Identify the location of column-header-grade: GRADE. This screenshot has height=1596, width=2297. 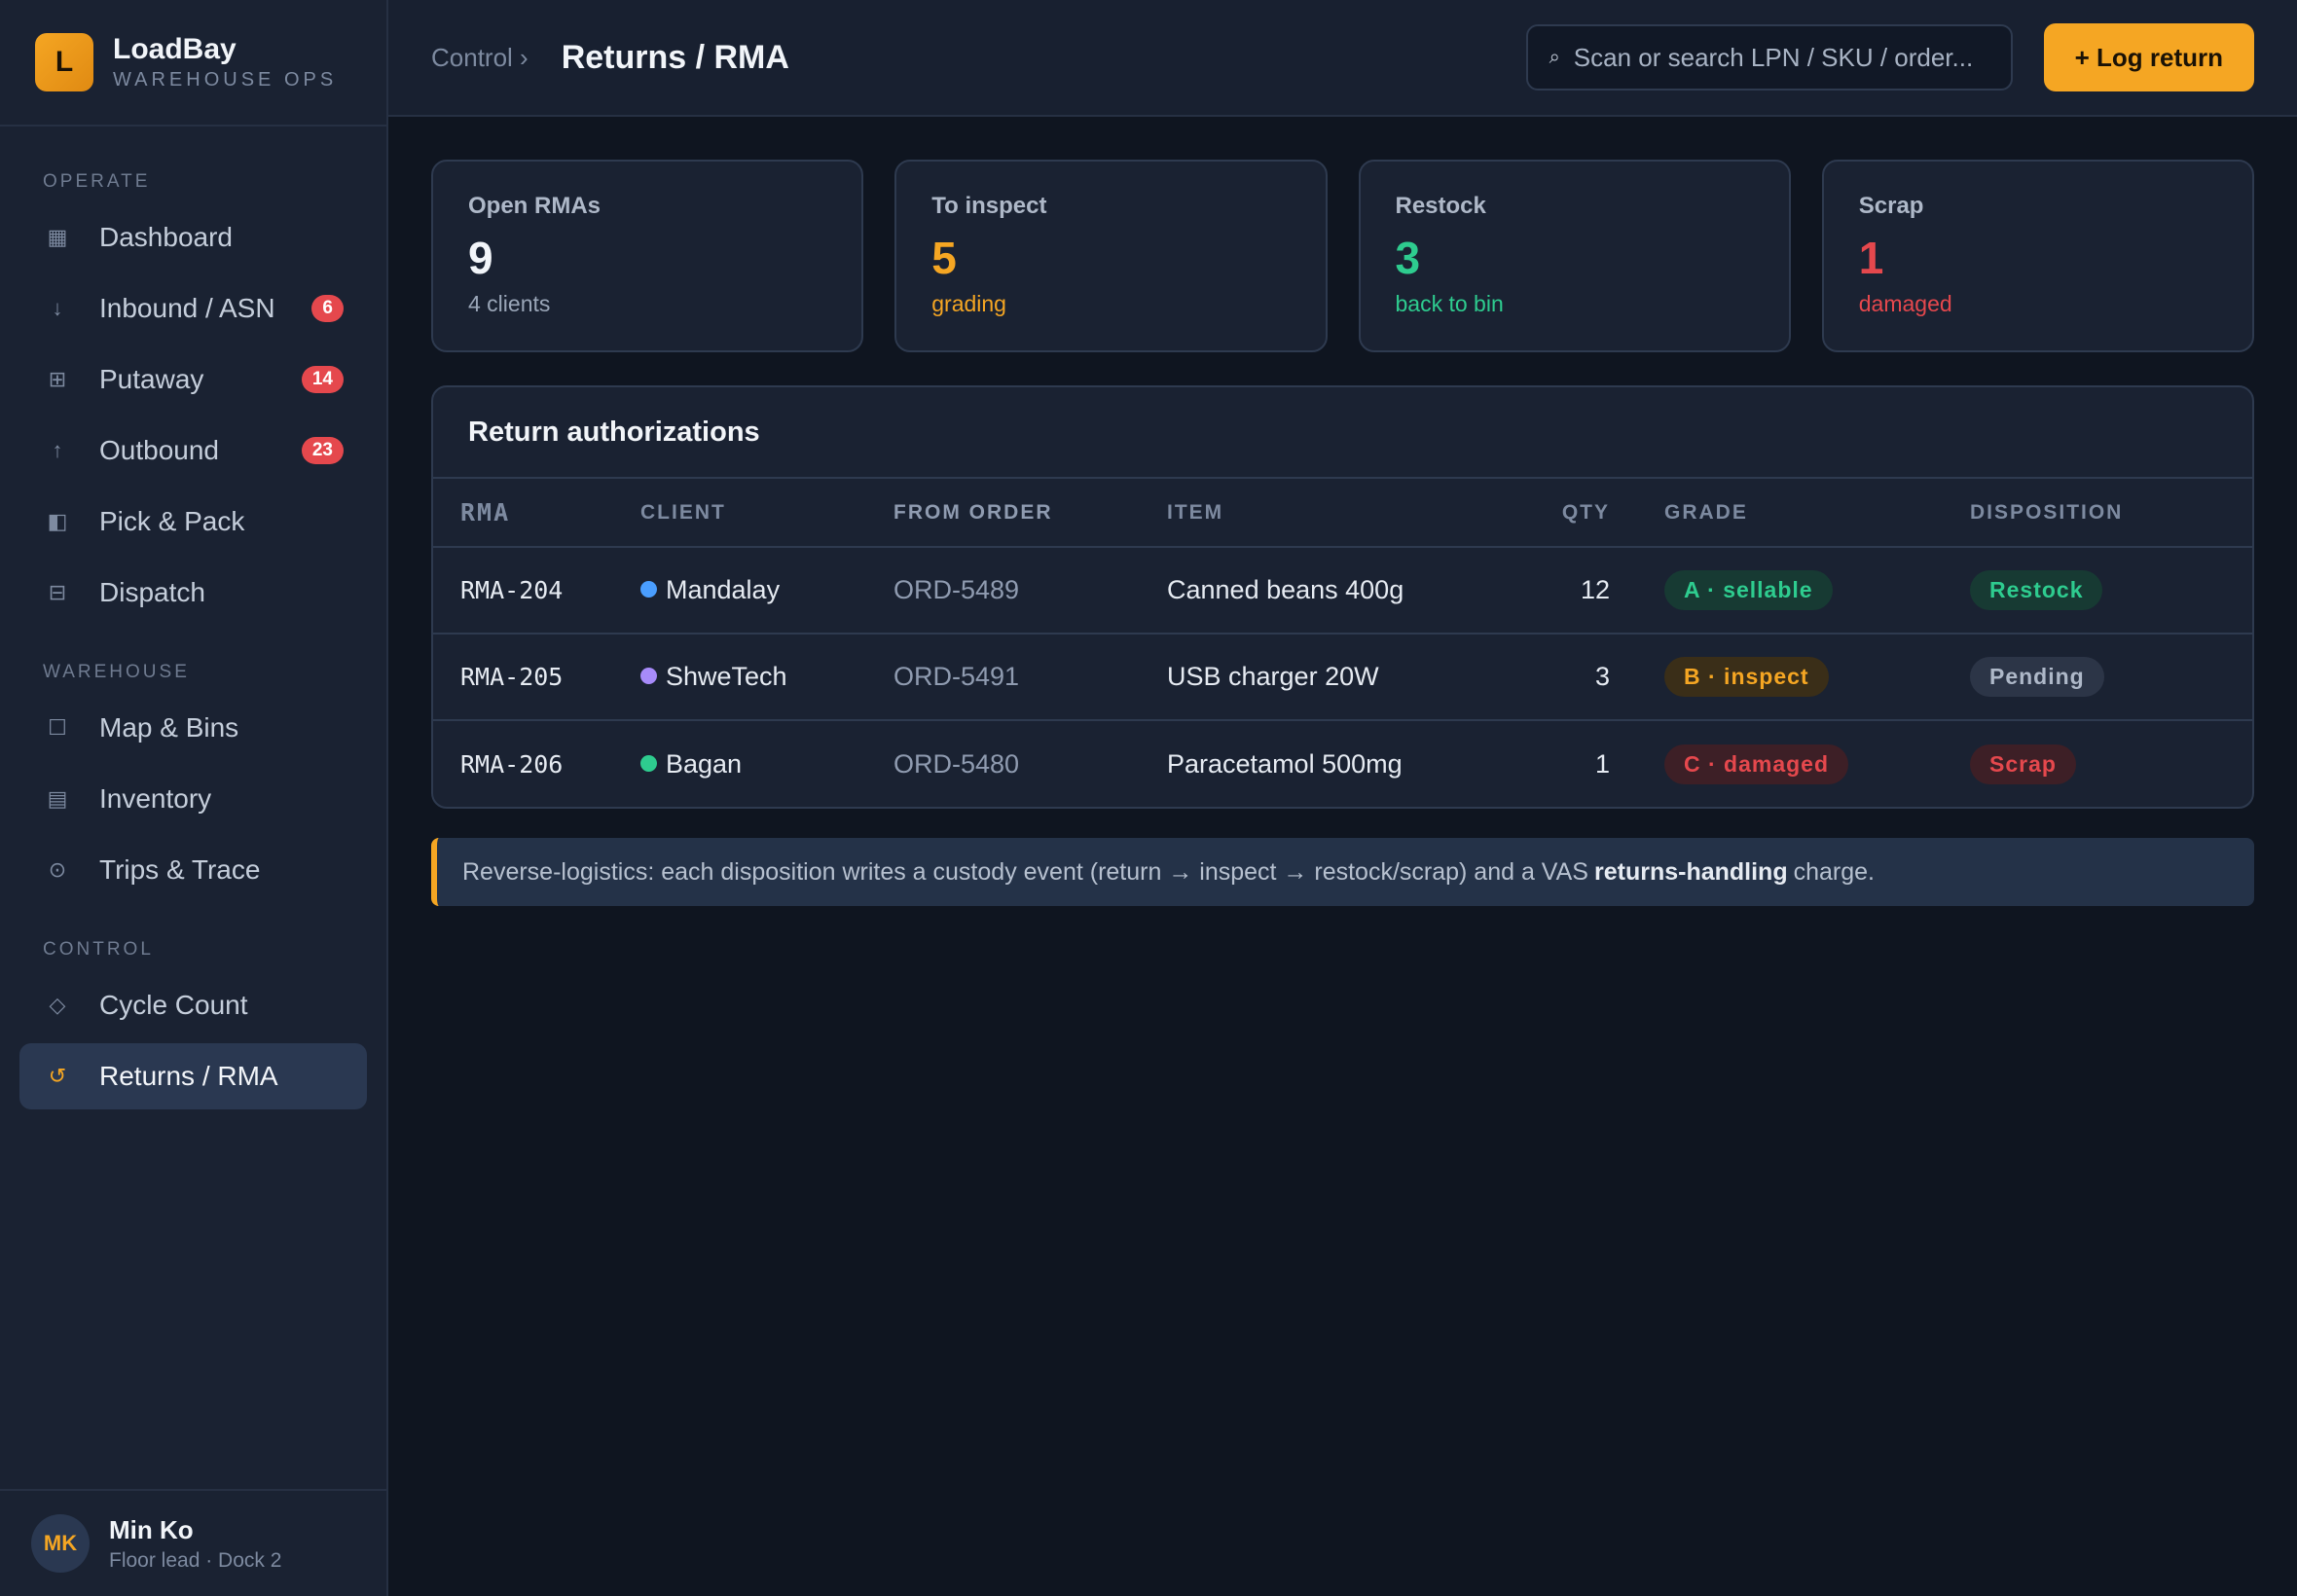
(1790, 513).